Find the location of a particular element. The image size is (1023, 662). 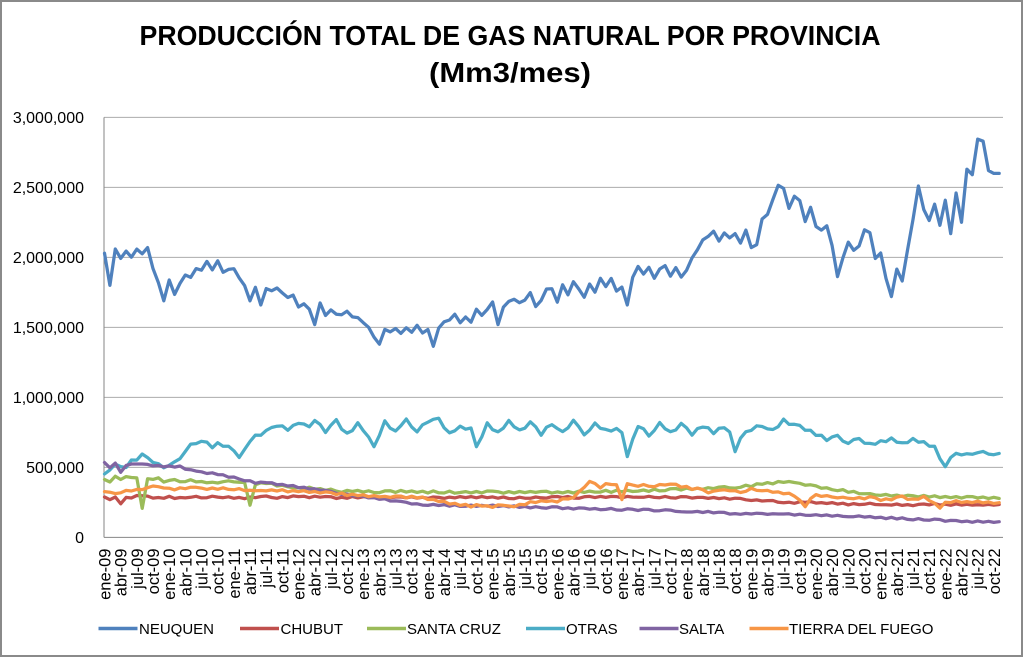

svg-text: ene-14 is located at coordinates (429, 574).